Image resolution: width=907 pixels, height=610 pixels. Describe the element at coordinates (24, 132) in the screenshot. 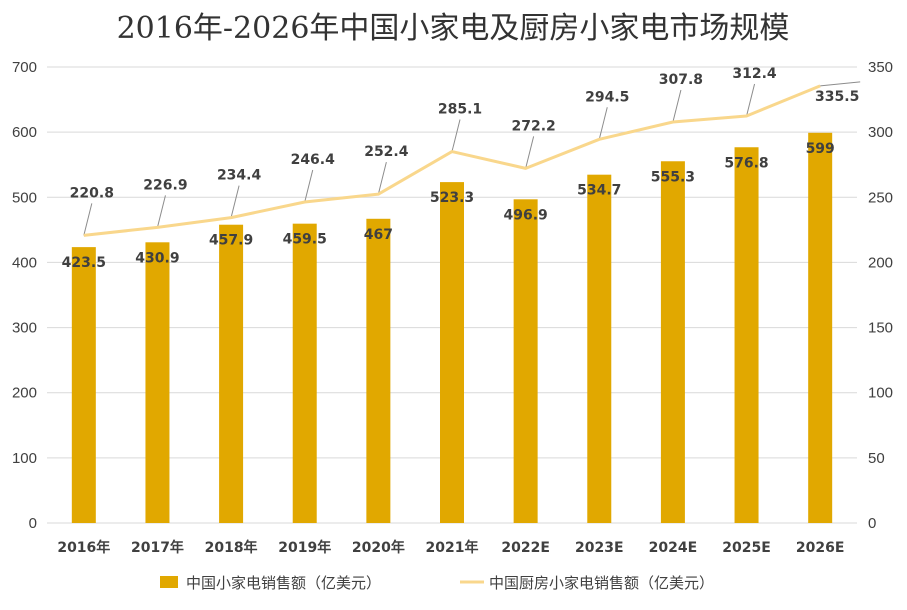

I see `left-axis-tick-label: 600` at that location.